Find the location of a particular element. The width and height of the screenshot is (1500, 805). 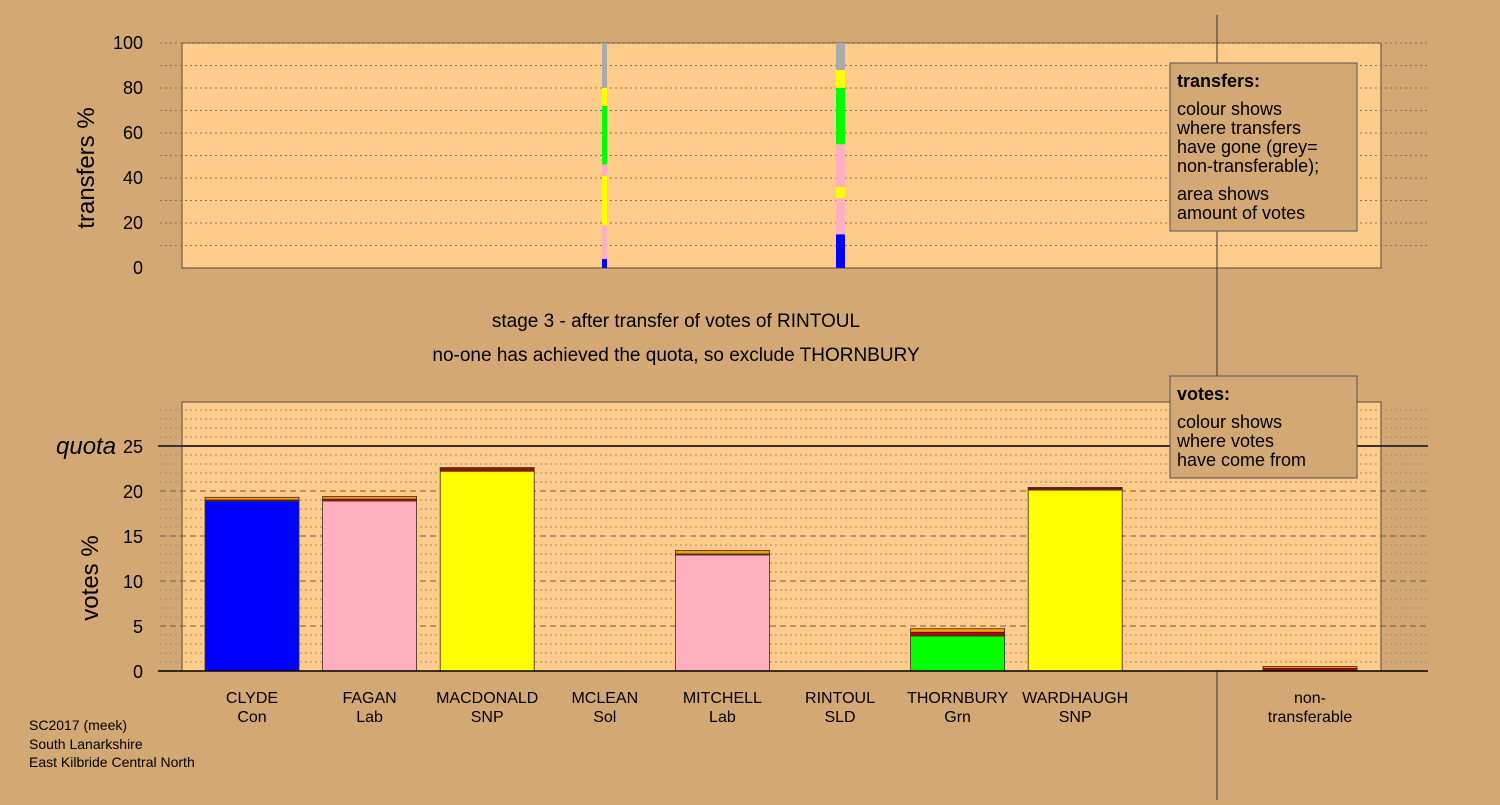

candidate-name: FAGAN is located at coordinates (369, 698).